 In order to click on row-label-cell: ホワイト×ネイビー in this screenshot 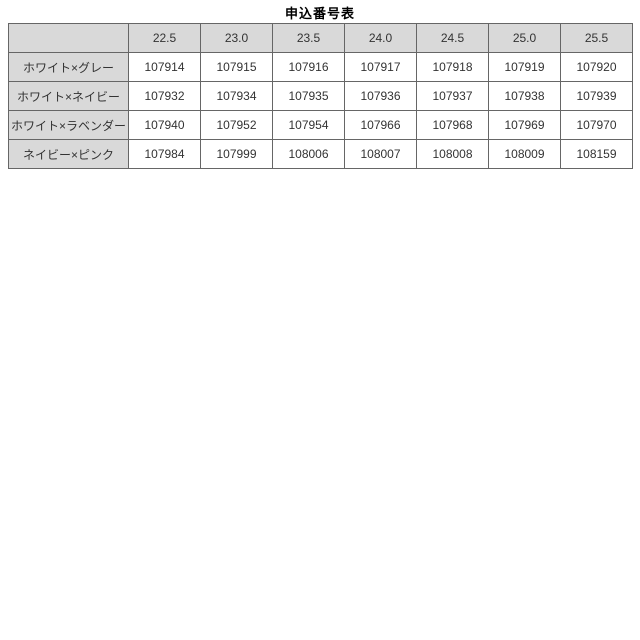, I will do `click(68, 96)`.